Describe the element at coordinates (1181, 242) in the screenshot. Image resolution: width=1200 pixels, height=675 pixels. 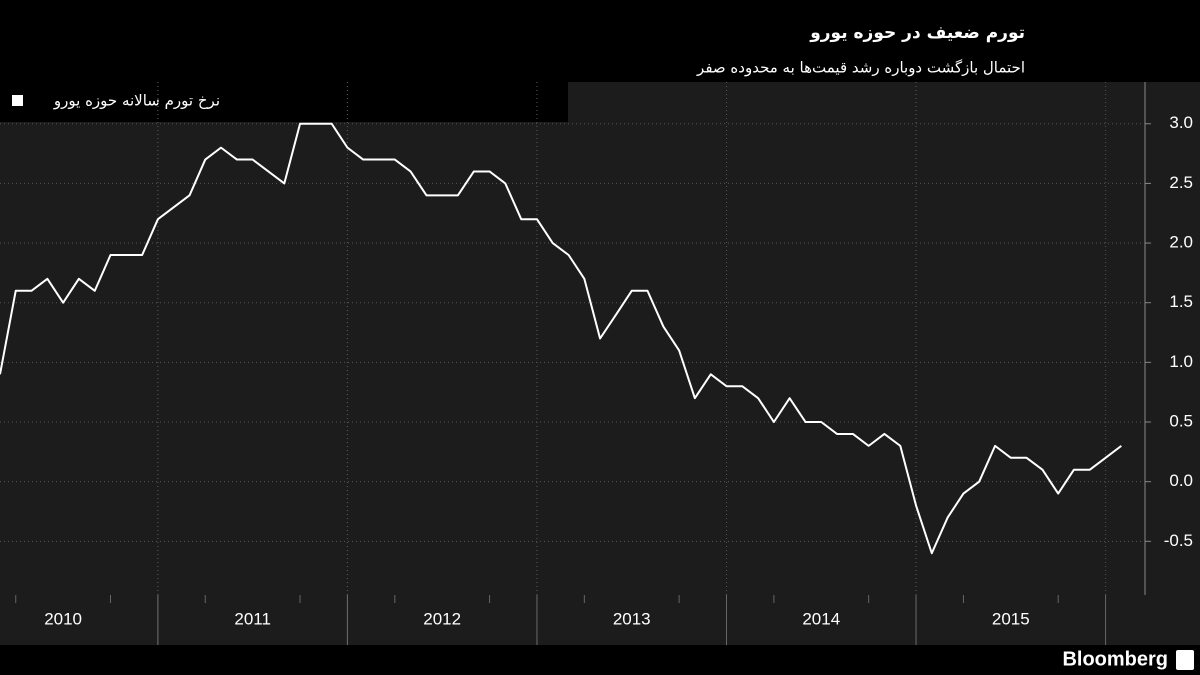
I see `y-tick-label: 2.0` at that location.